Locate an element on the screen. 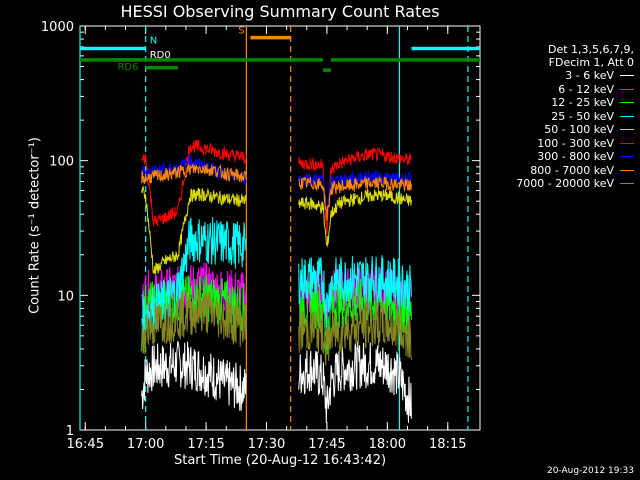  annotation-label: RD6 is located at coordinates (127, 67).